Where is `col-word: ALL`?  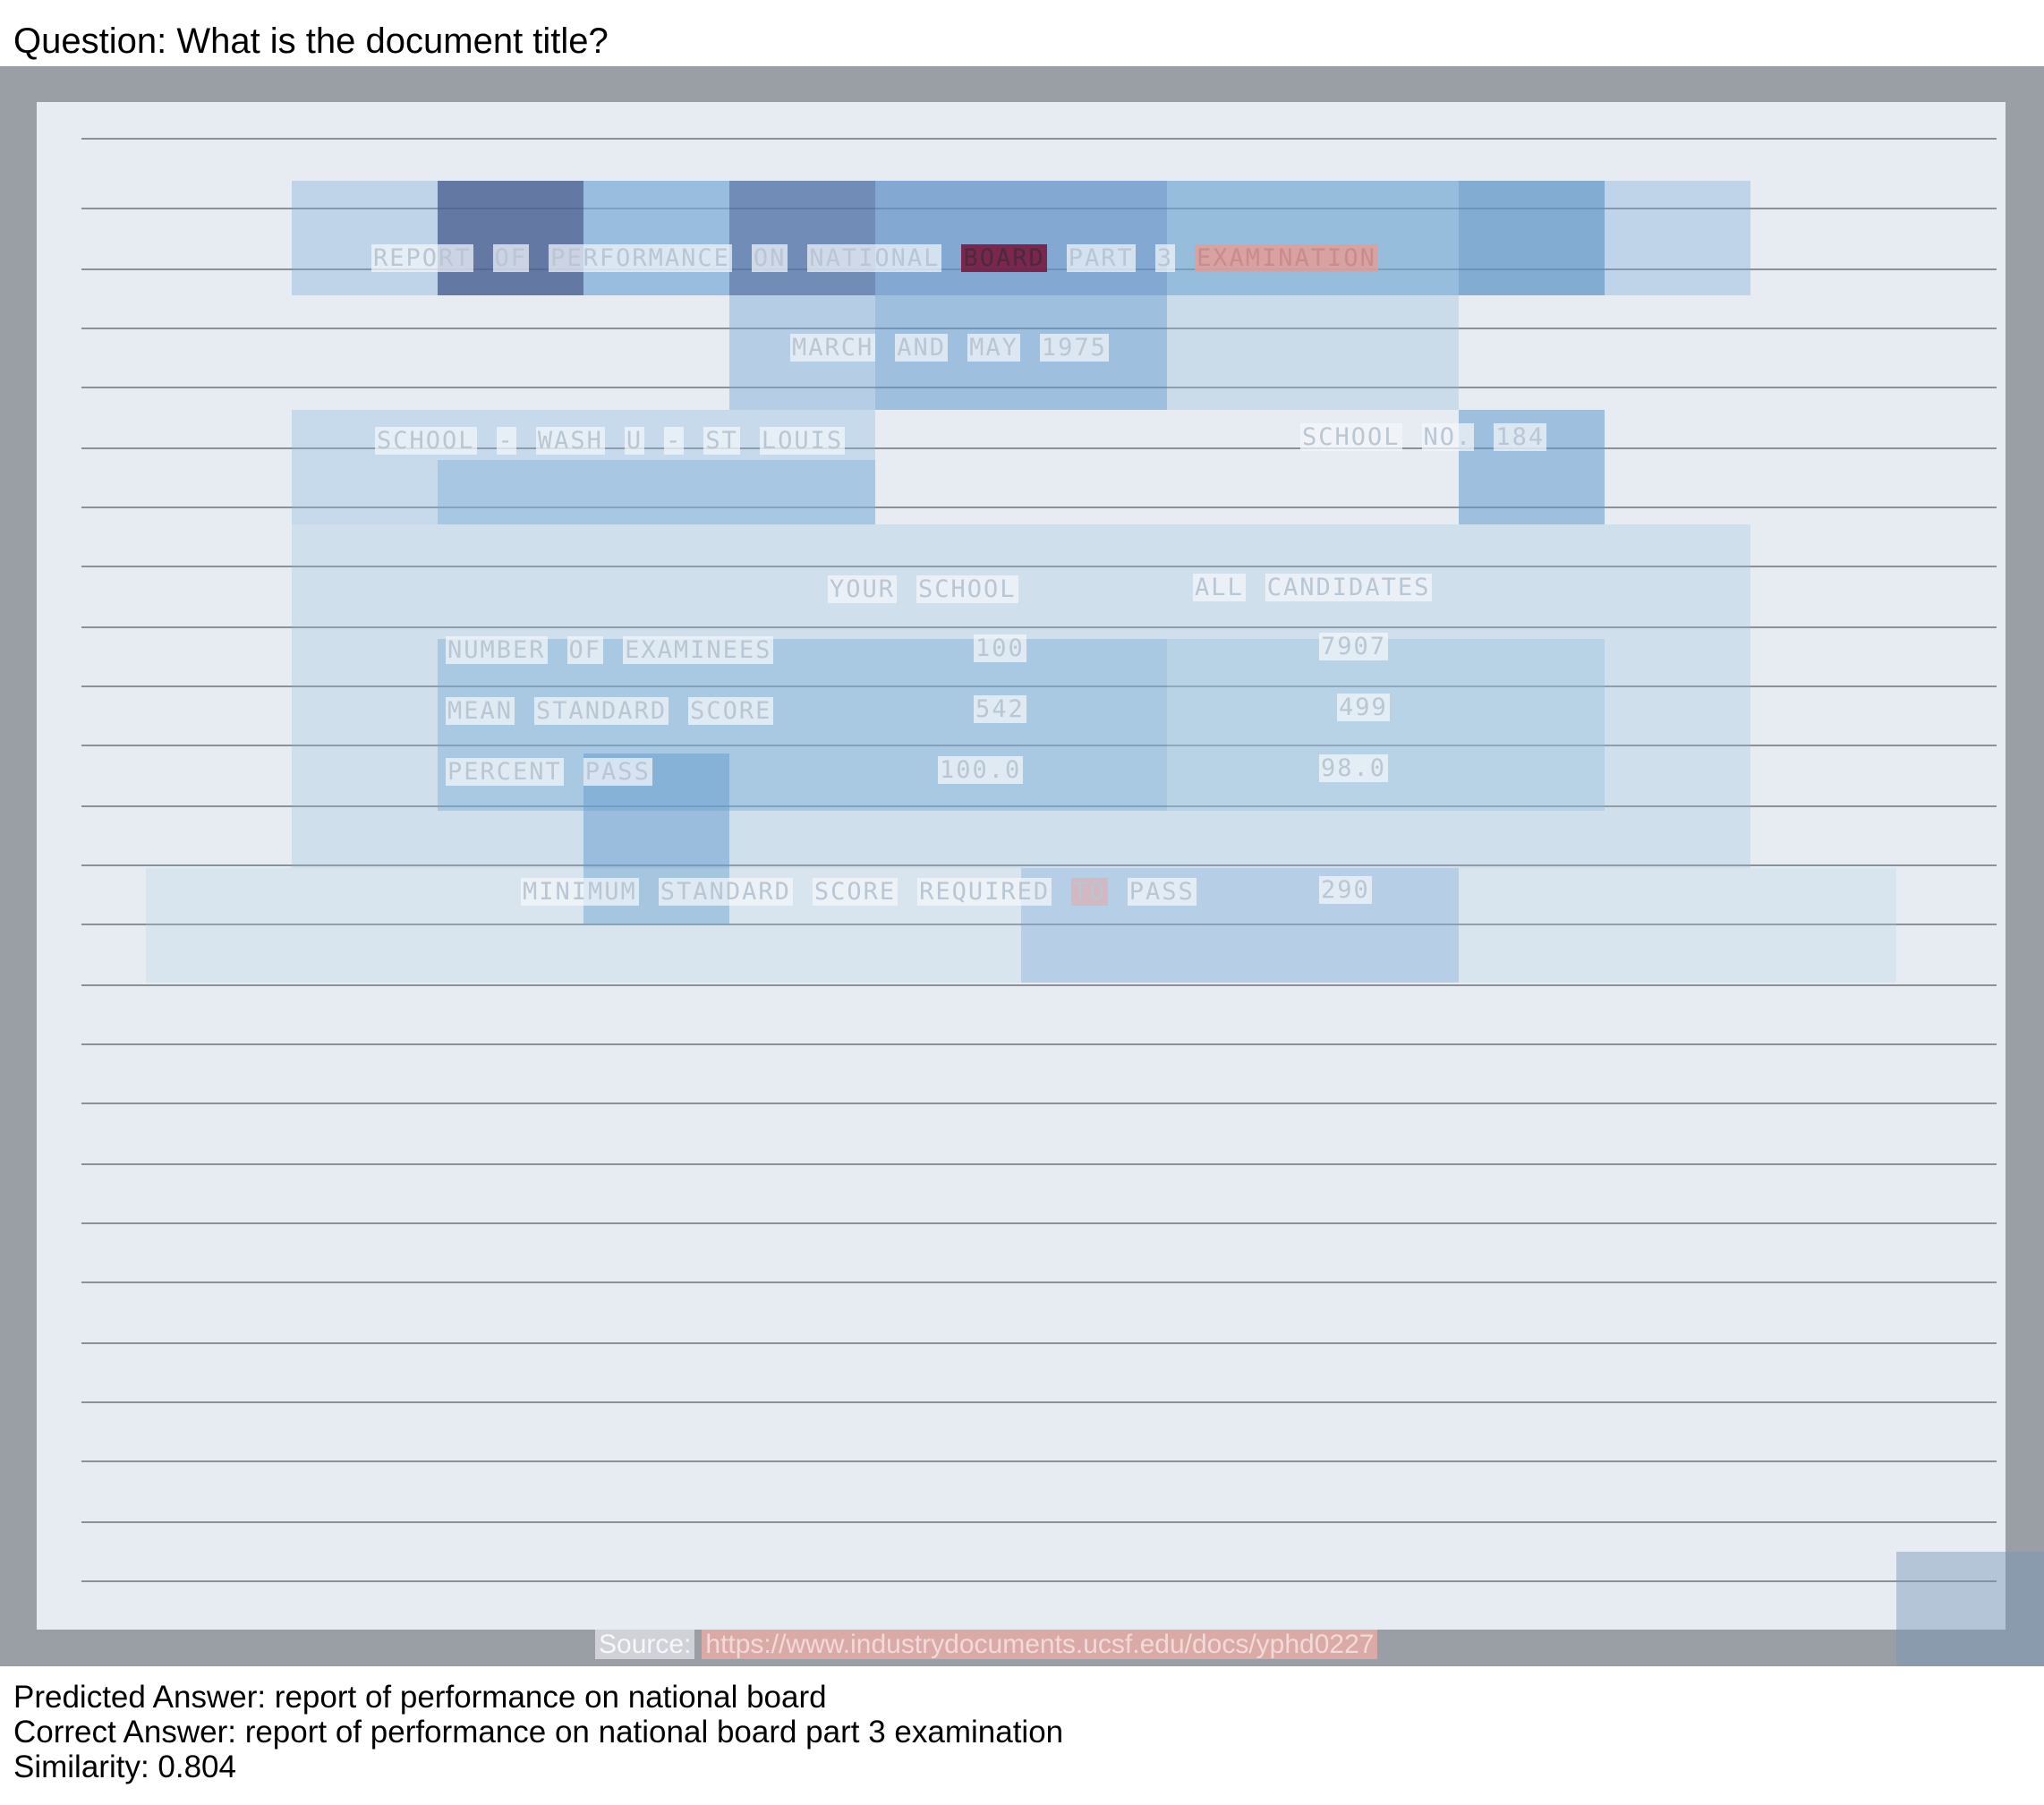 col-word: ALL is located at coordinates (1219, 587).